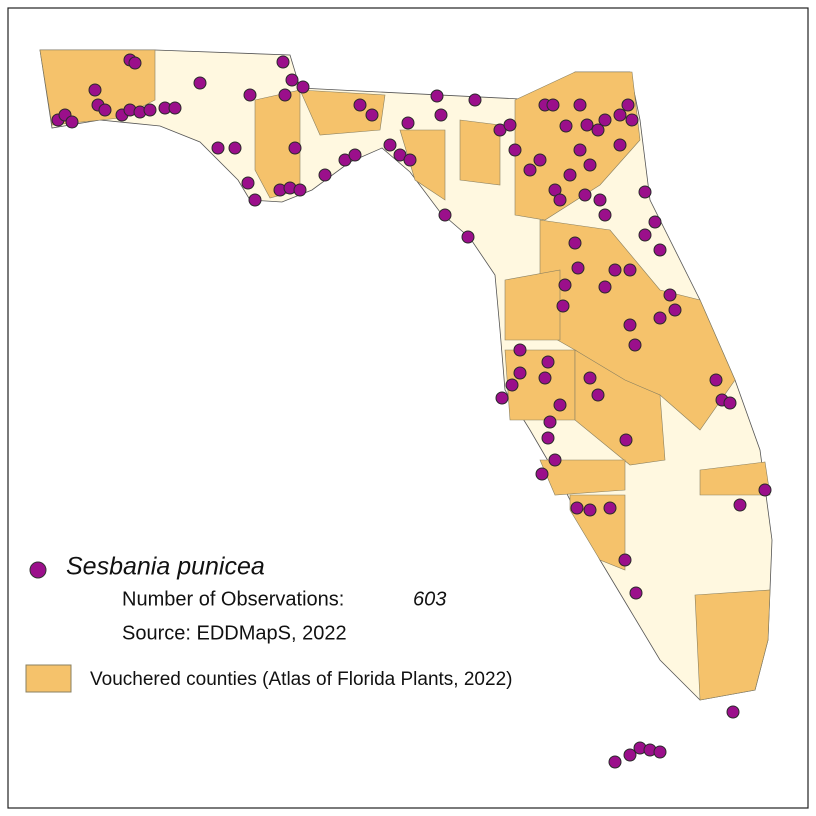  I want to click on observations-count: 603, so click(429, 599).